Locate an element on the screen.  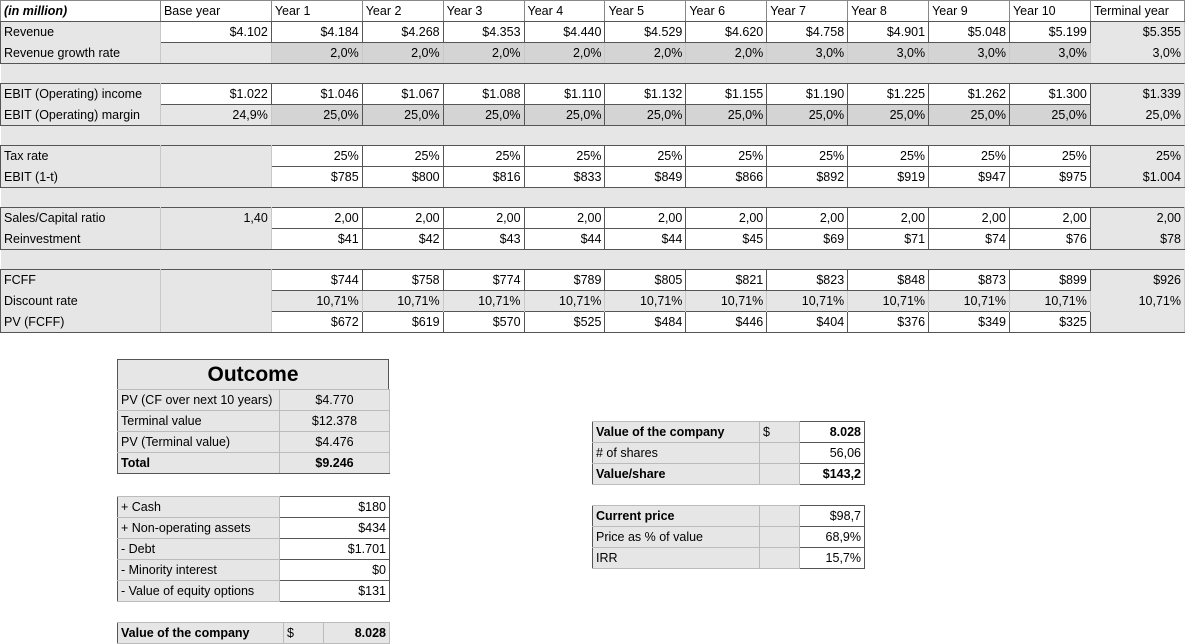
cell-value: $744 is located at coordinates (316, 280).